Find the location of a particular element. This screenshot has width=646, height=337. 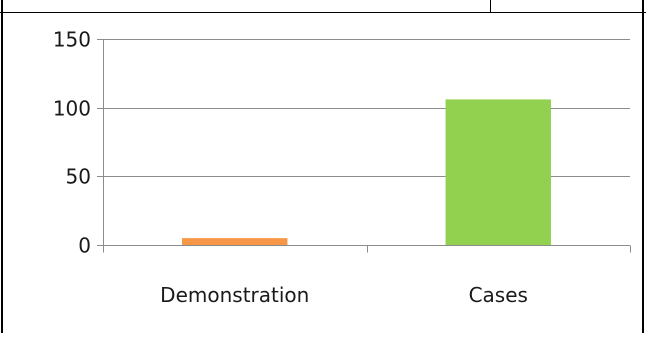

bar-cases is located at coordinates (498, 172).